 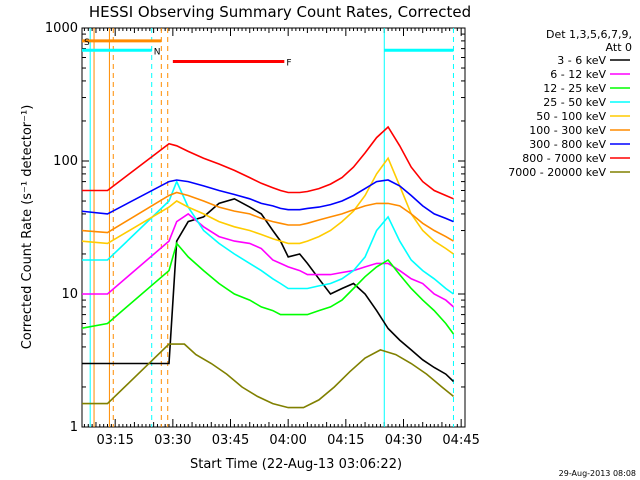 I want to click on generation-timestamp: 29-Aug-2013 08:08, so click(x=597, y=473).